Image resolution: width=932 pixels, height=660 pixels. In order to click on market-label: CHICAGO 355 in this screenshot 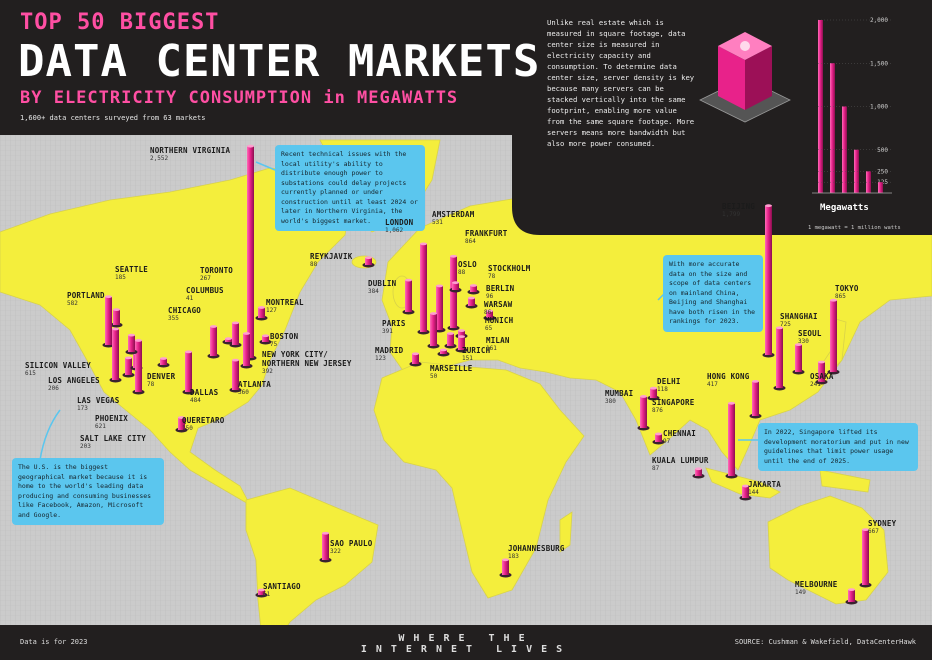, I will do `click(184, 314)`.